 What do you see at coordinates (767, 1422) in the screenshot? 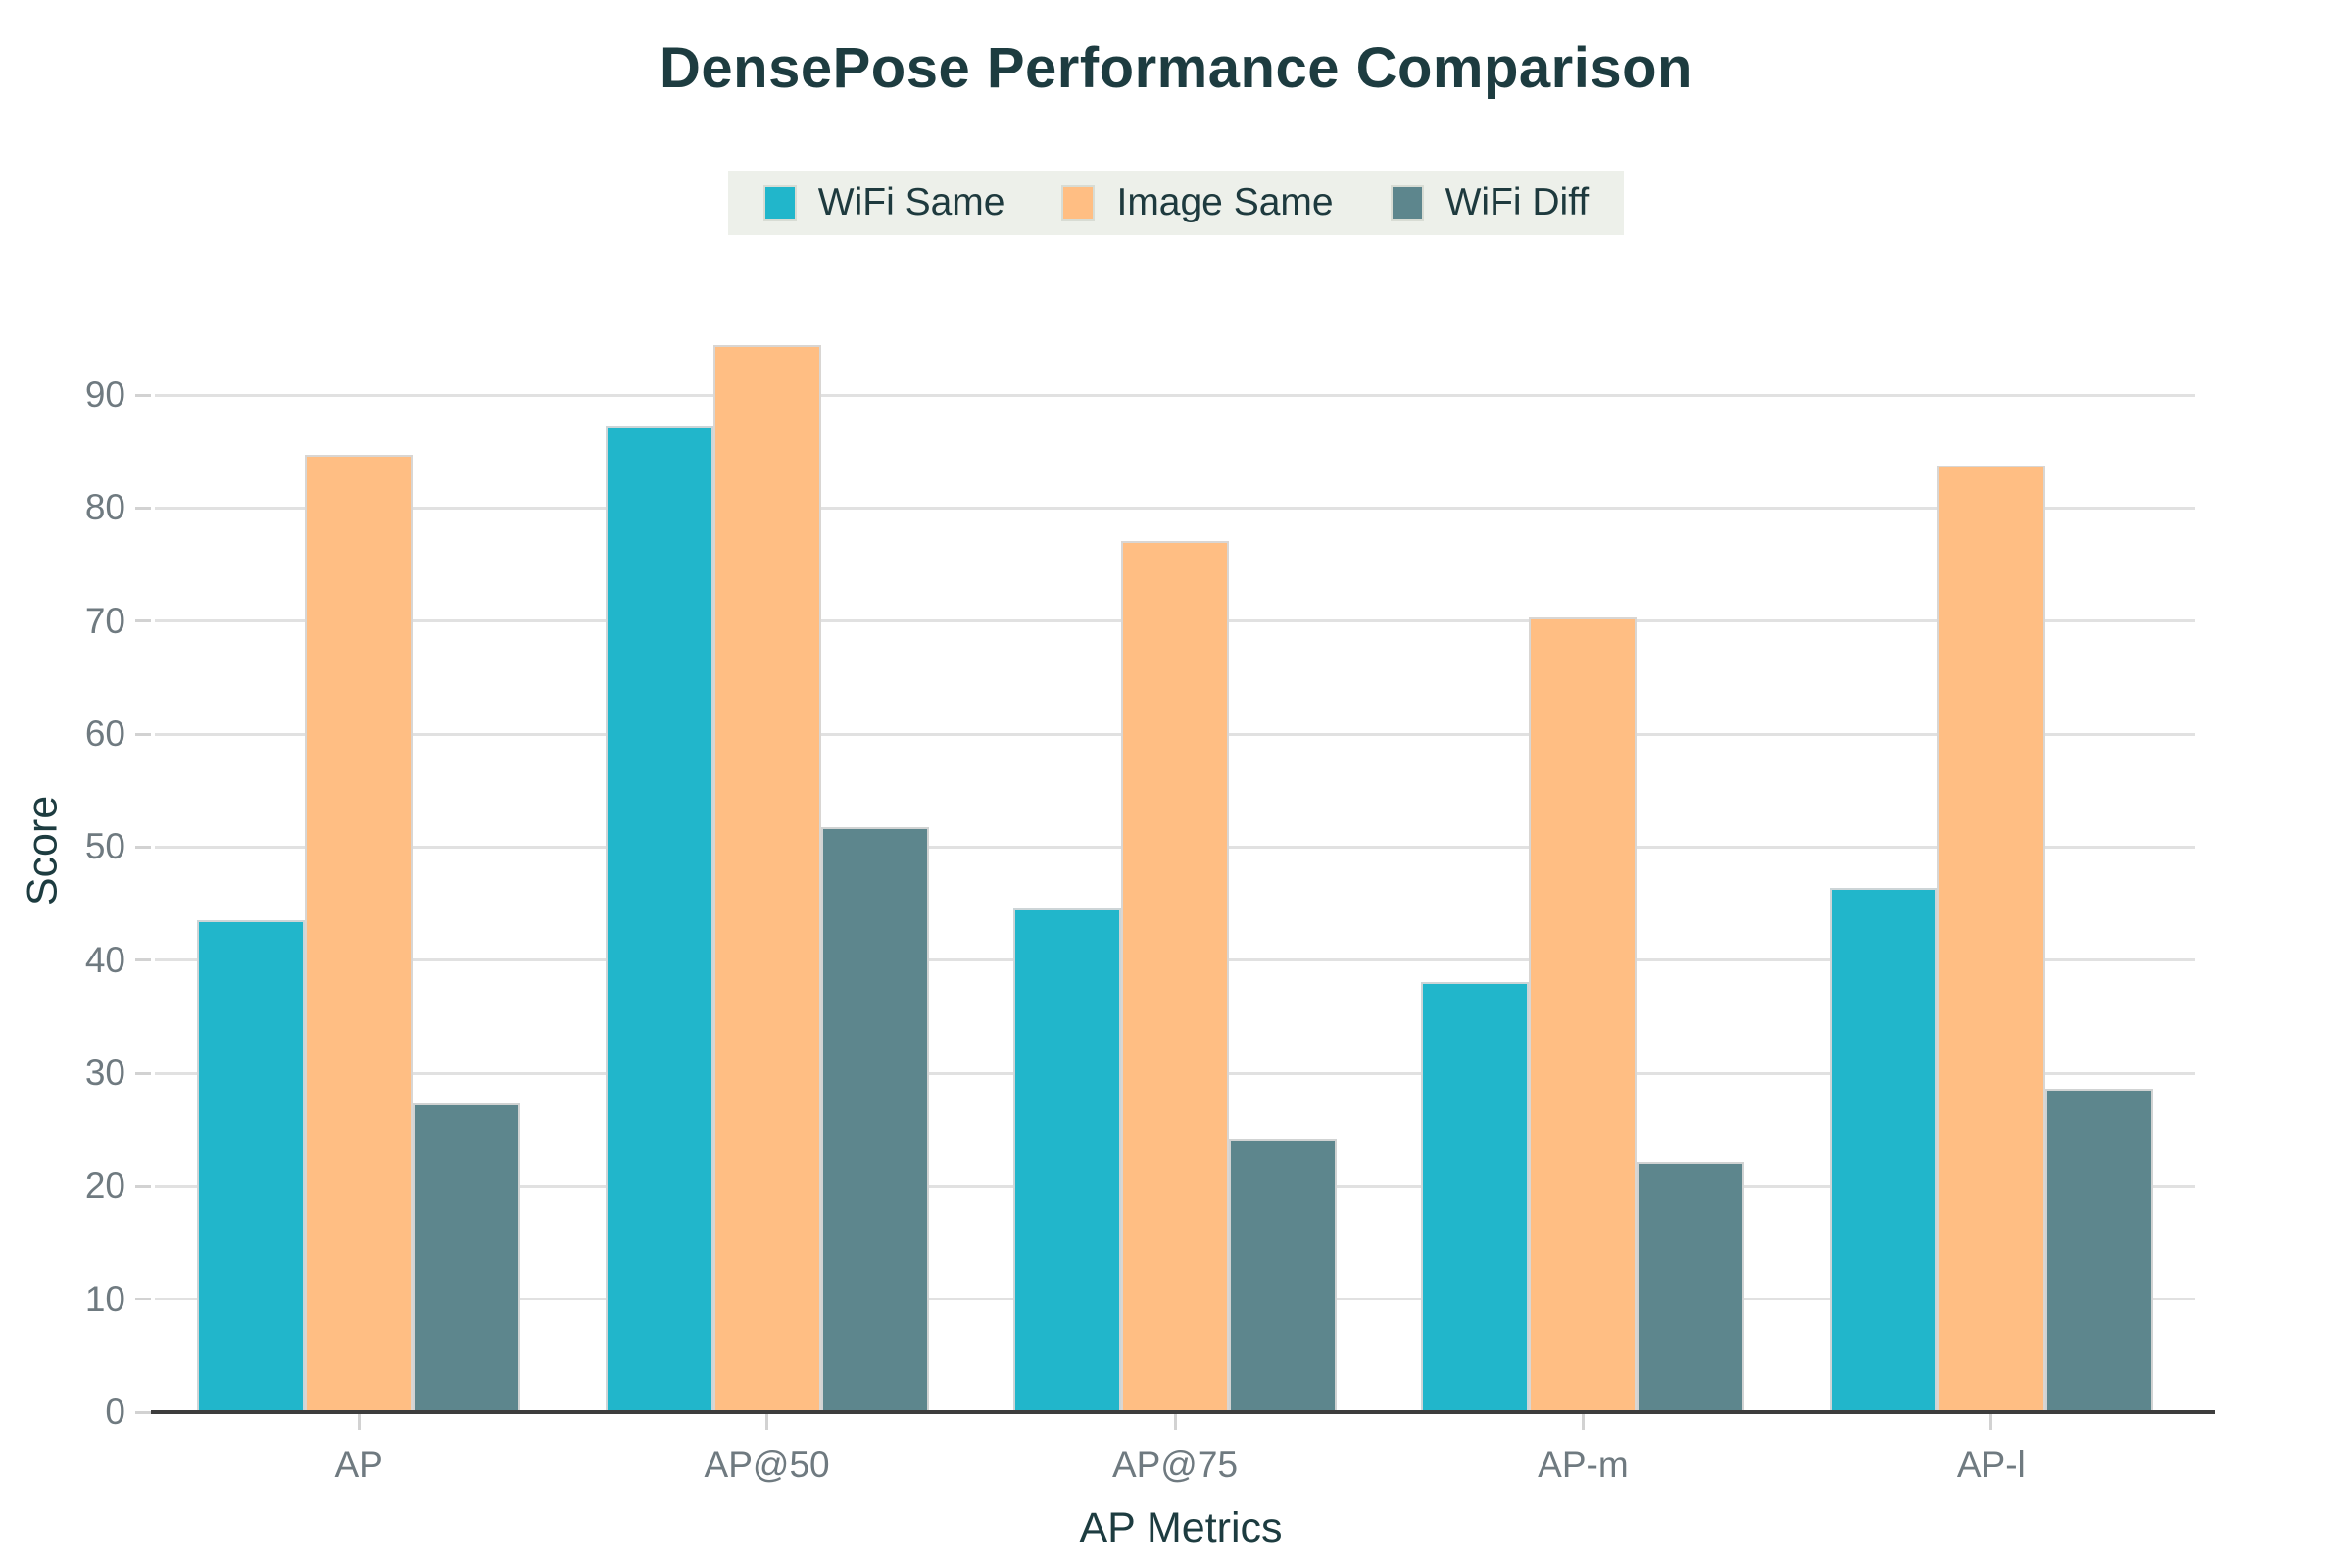
I see `x-tick-mark-ap@50` at bounding box center [767, 1422].